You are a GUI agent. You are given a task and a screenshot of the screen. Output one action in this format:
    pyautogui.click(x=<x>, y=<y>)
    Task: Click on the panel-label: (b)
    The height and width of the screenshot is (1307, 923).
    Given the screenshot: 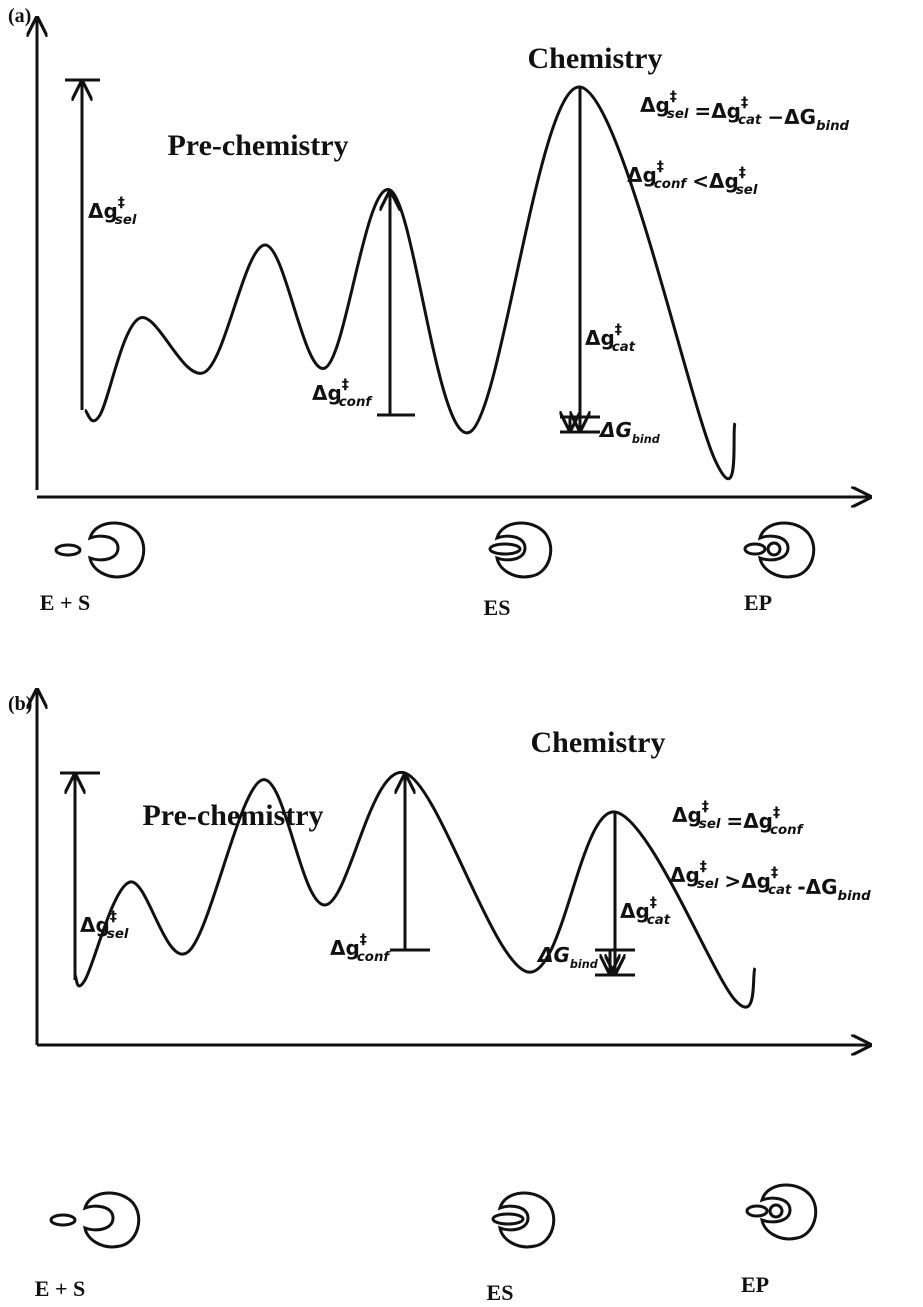 What is the action you would take?
    pyautogui.click(x=20, y=704)
    